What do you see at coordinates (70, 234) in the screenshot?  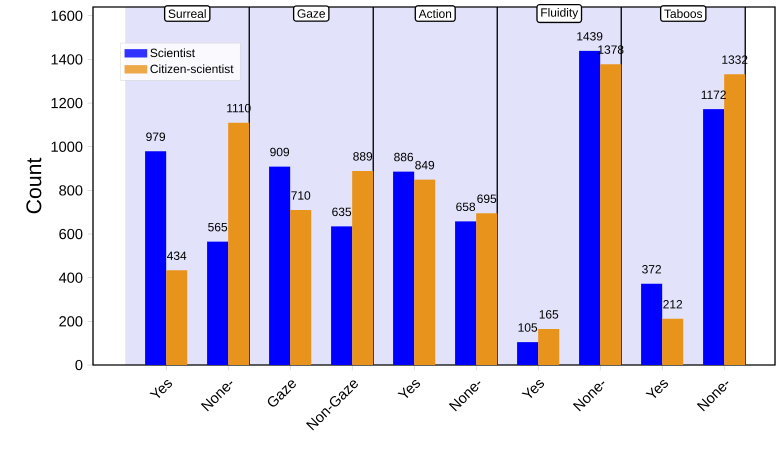 I see `y-tick-label: 600` at bounding box center [70, 234].